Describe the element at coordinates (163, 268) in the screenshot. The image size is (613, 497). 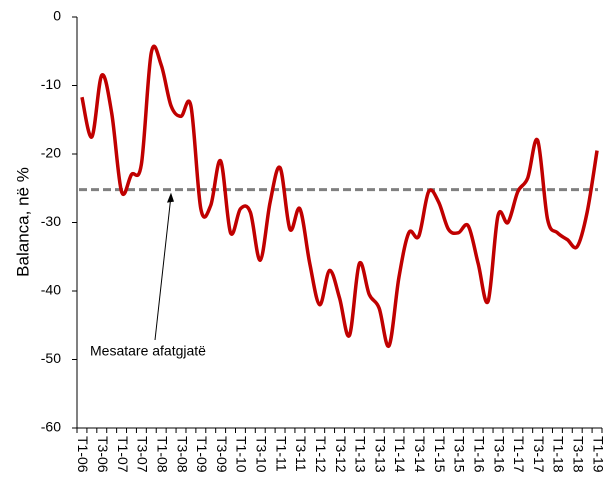
I see `annotation-arrow` at that location.